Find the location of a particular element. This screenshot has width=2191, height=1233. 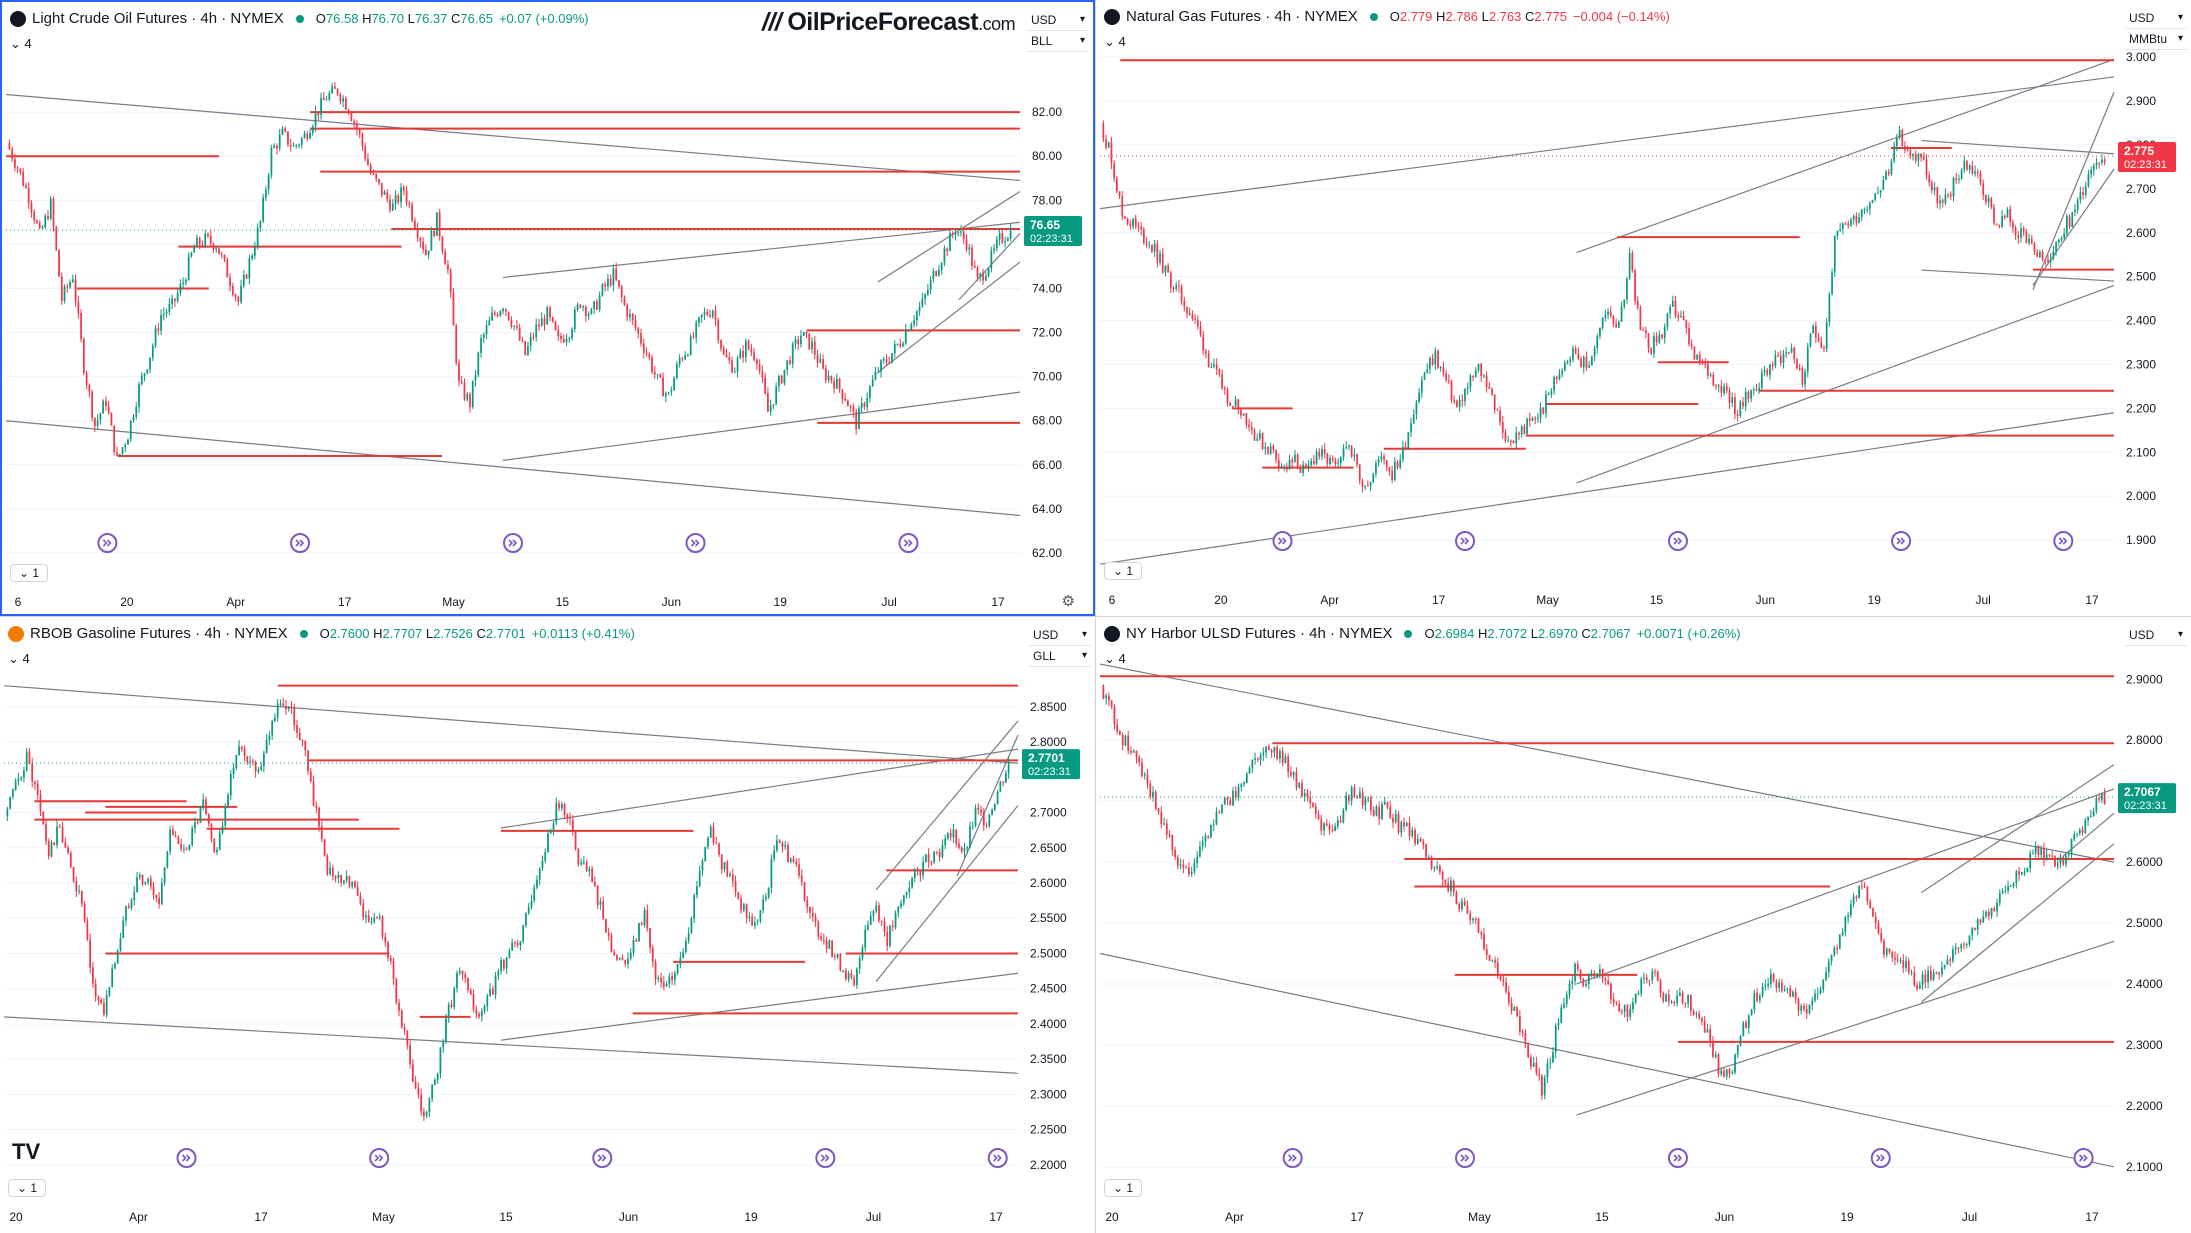

tradingview-logo-icon: TV is located at coordinates (26, 1151).